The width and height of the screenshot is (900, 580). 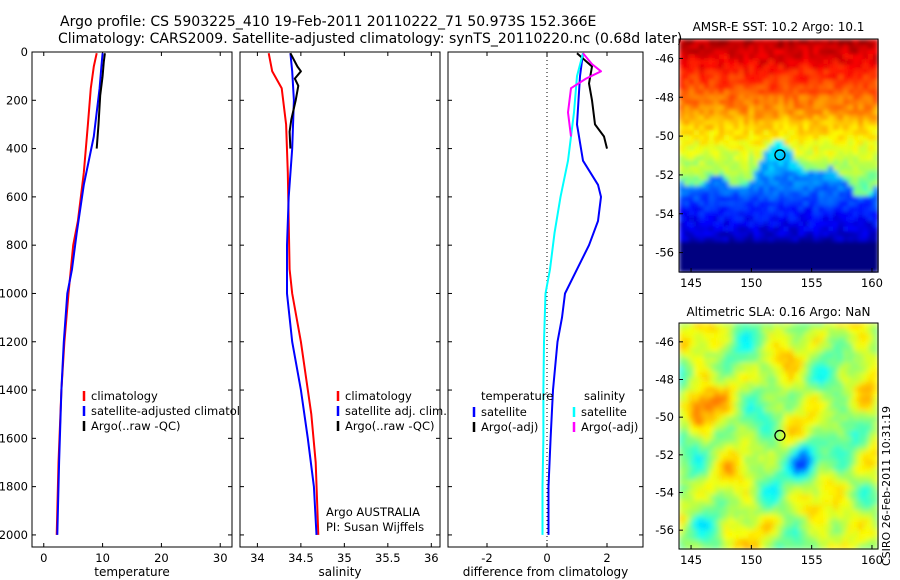 I want to click on x-tick-label: 35, so click(x=344, y=558).